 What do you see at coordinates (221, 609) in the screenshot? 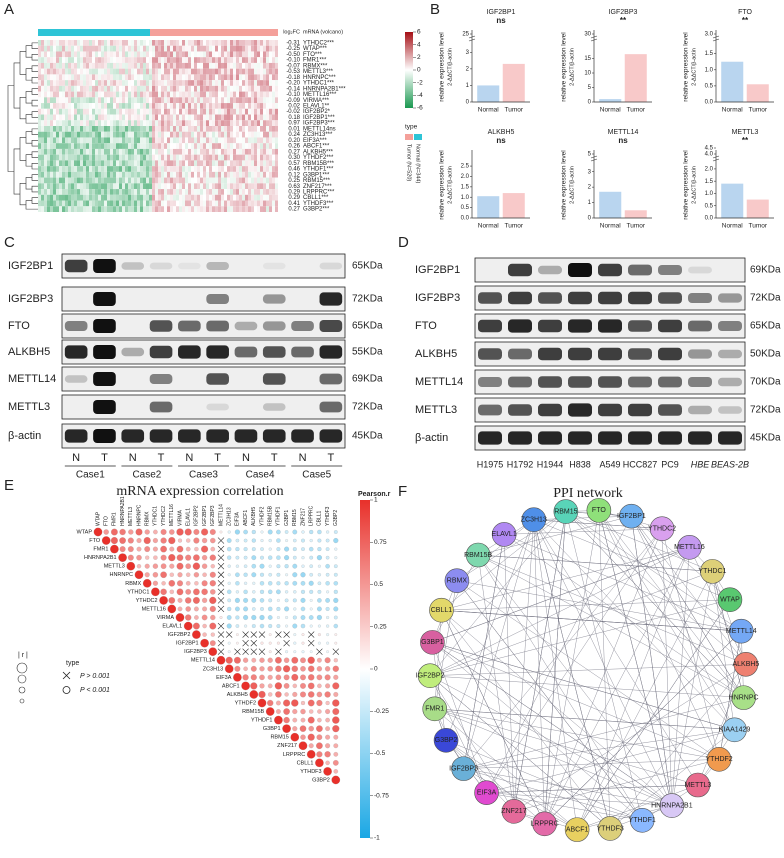
I see `insignificant-mark` at bounding box center [221, 609].